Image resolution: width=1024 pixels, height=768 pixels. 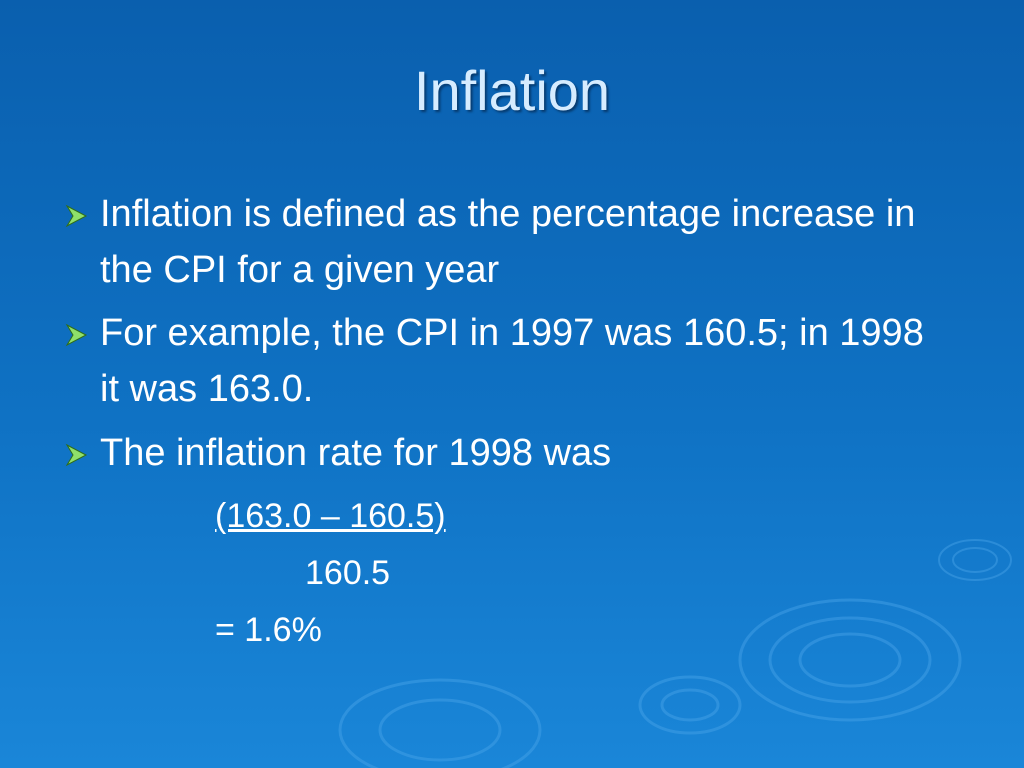 What do you see at coordinates (330, 516) in the screenshot?
I see `formula-numerator: (163.0 – 160.5)` at bounding box center [330, 516].